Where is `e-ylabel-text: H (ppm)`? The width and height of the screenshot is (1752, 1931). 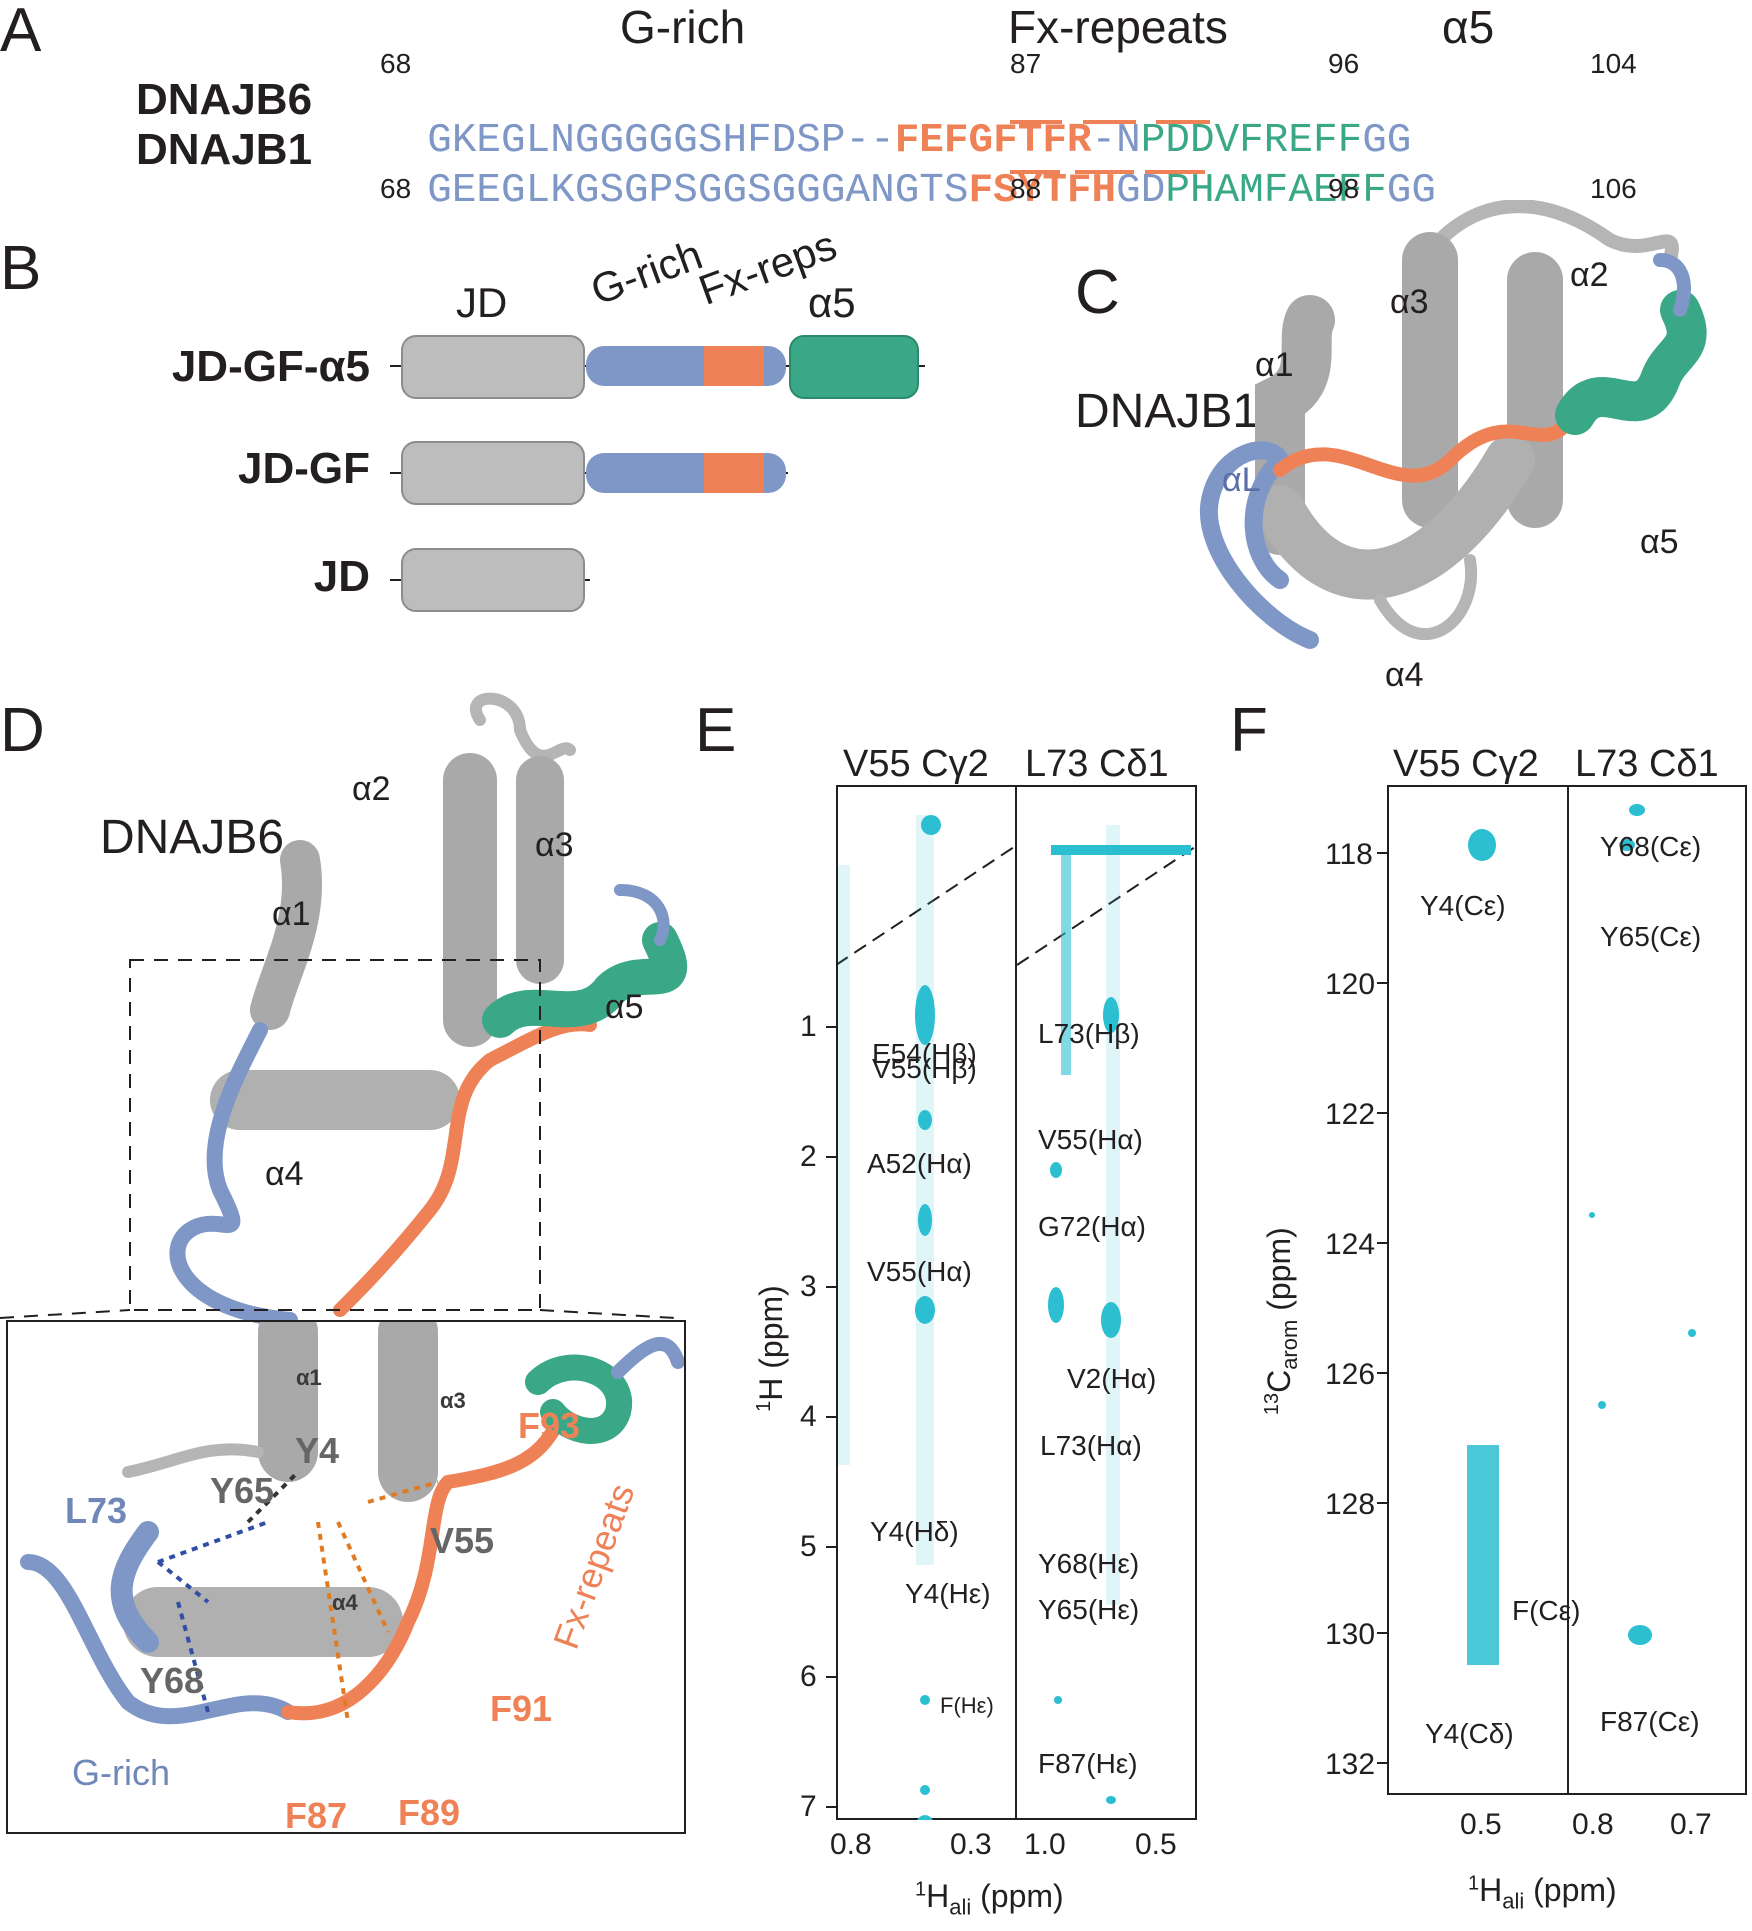
e-ylabel-text: H (ppm) is located at coordinates (770, 1343).